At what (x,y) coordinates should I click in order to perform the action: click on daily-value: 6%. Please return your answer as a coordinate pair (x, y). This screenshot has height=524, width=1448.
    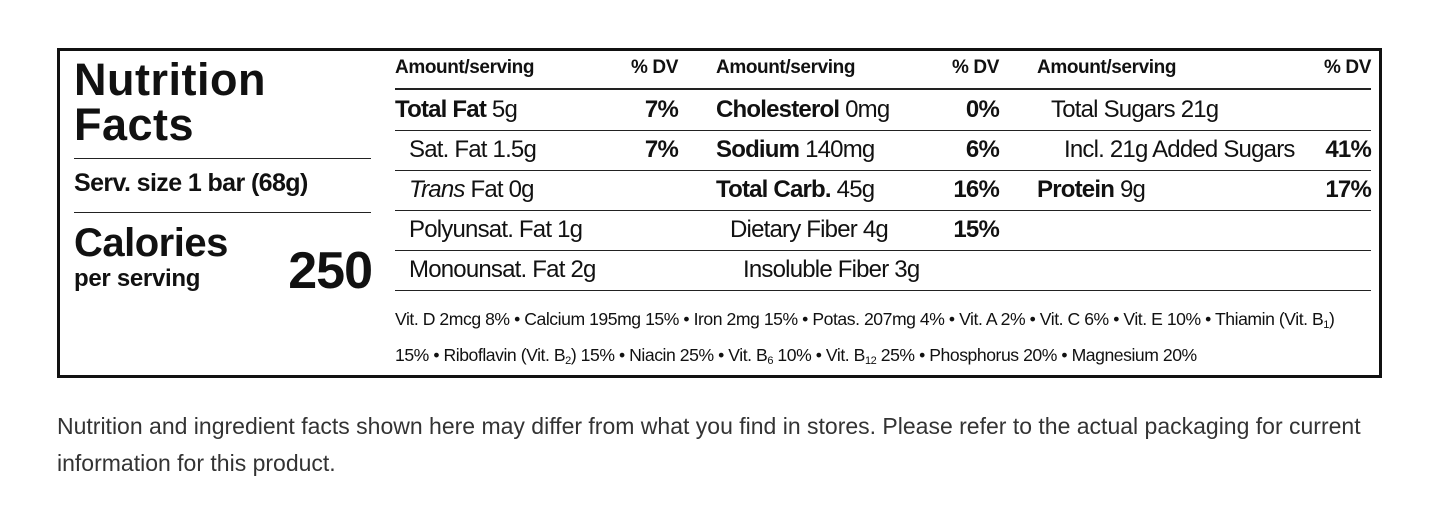
    Looking at the image, I should click on (982, 149).